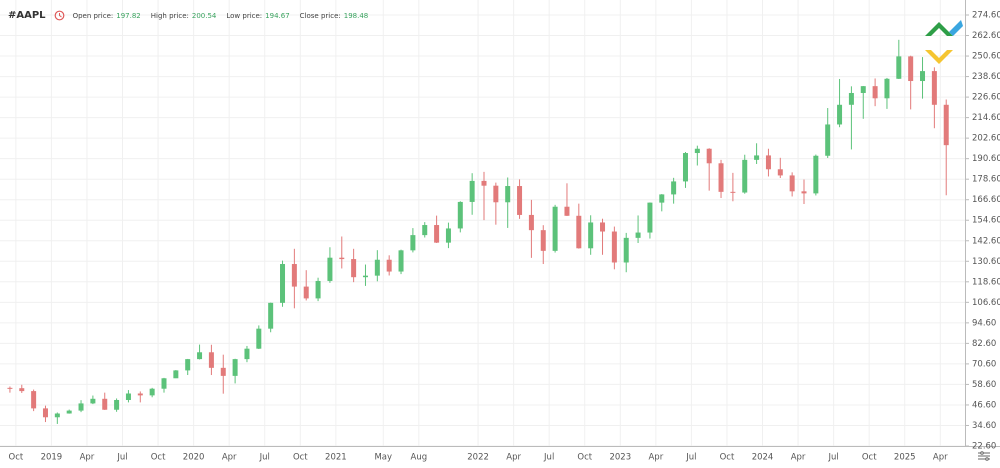 The image size is (1000, 468). I want to click on x-tick-label: 2019, so click(52, 458).